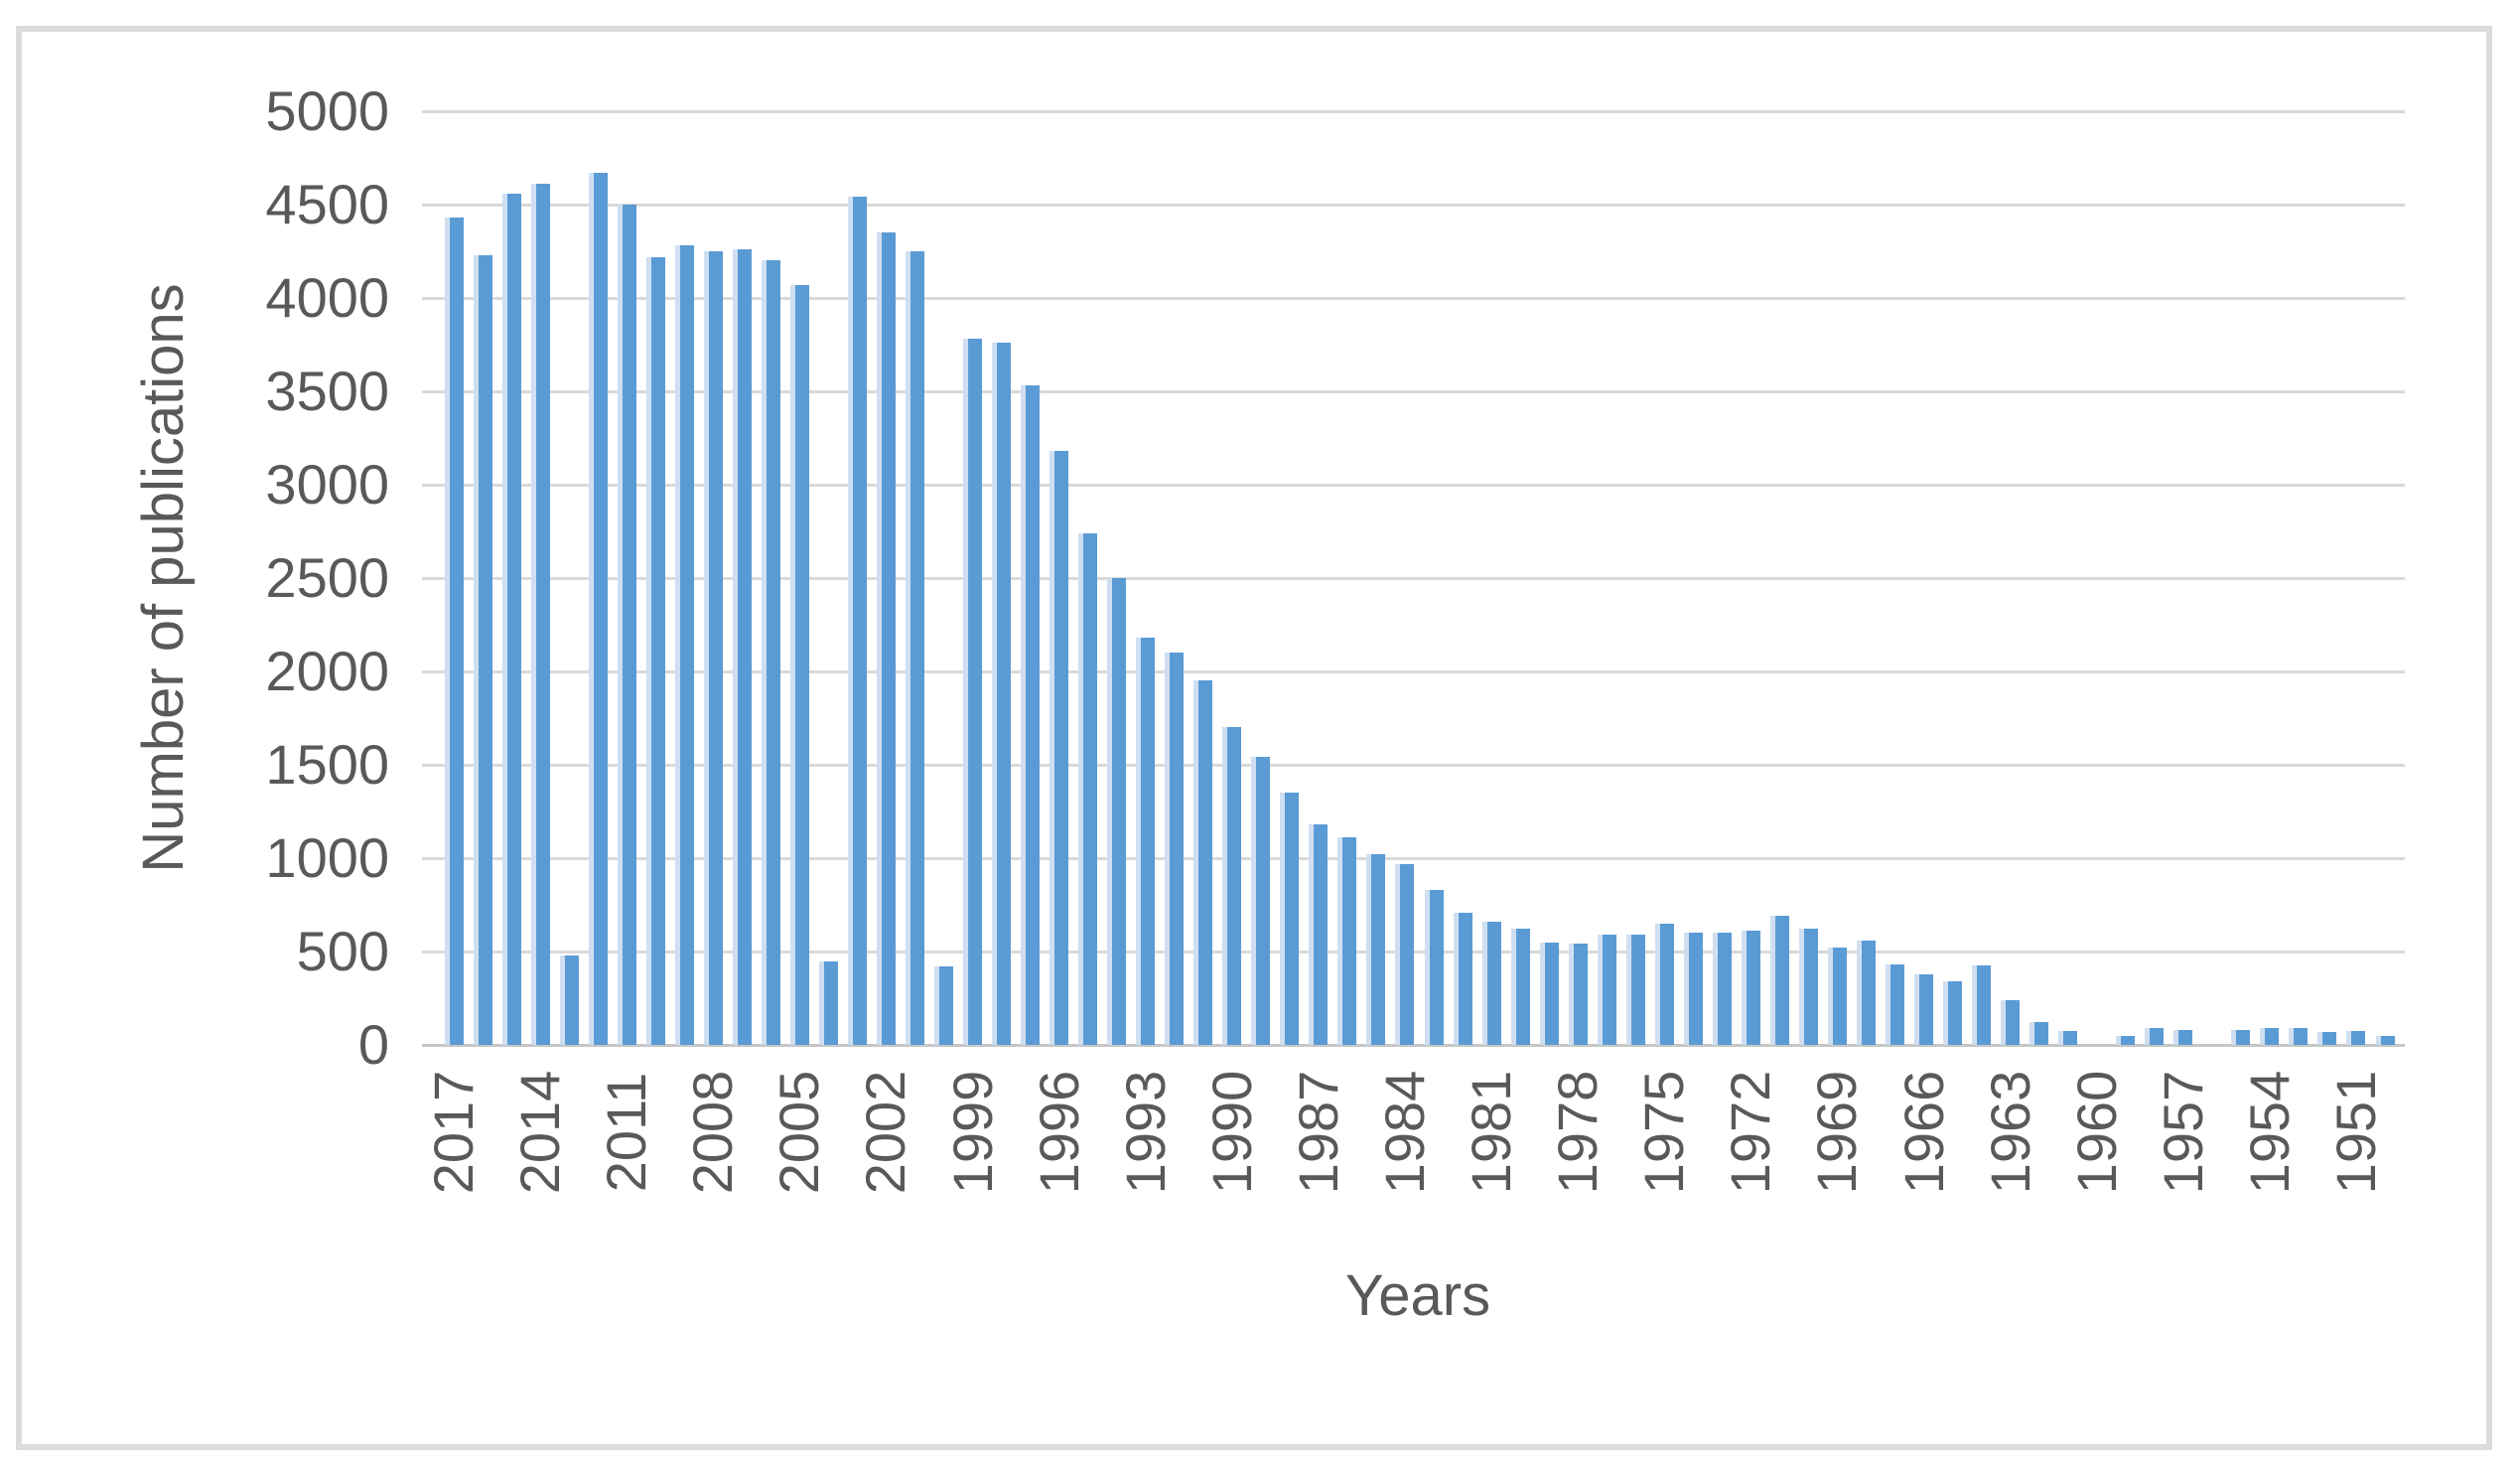  Describe the element at coordinates (1895, 1004) in the screenshot. I see `bar-1967` at that location.